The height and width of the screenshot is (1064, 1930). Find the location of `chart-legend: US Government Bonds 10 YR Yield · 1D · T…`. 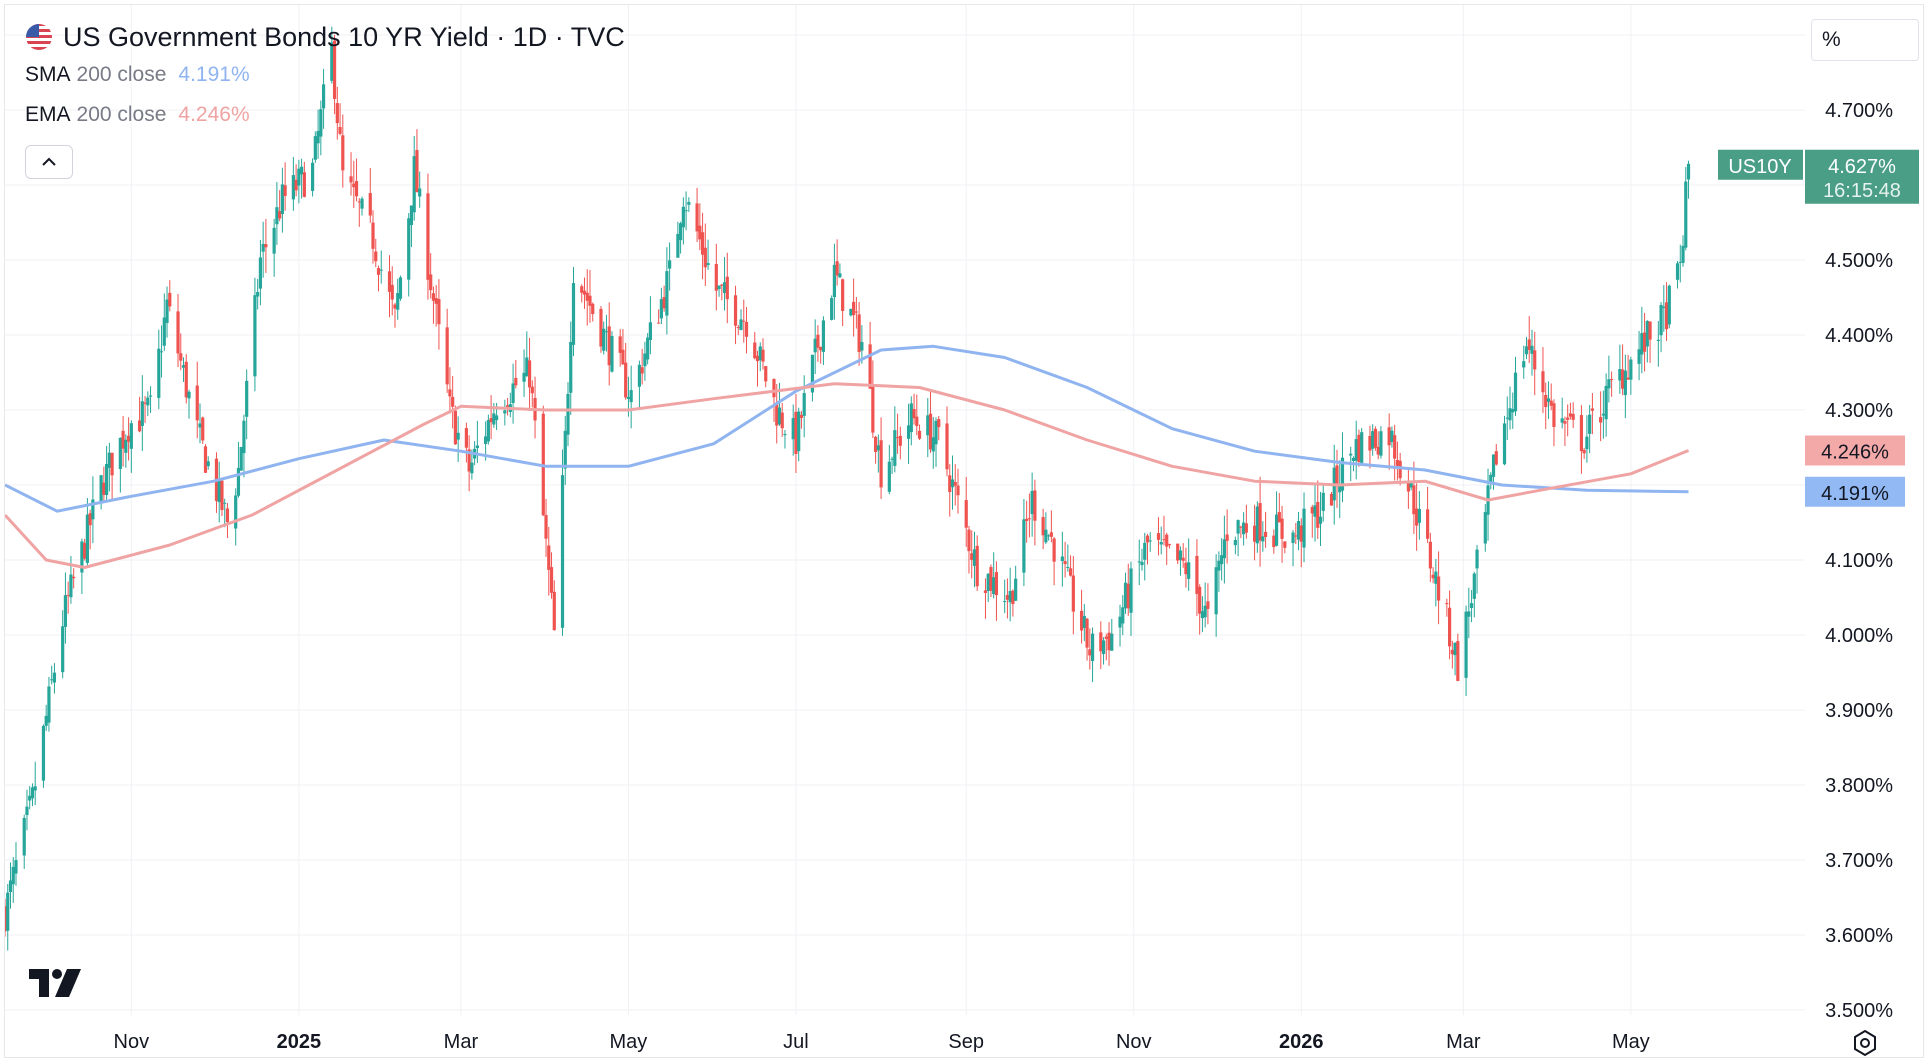

chart-legend: US Government Bonds 10 YR Yield · 1D · T… is located at coordinates (325, 77).